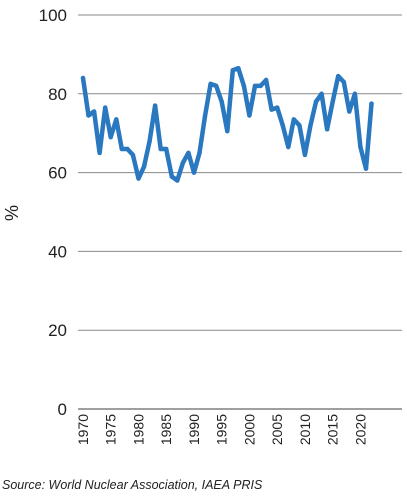  I want to click on y-axis-label: %, so click(12, 213).